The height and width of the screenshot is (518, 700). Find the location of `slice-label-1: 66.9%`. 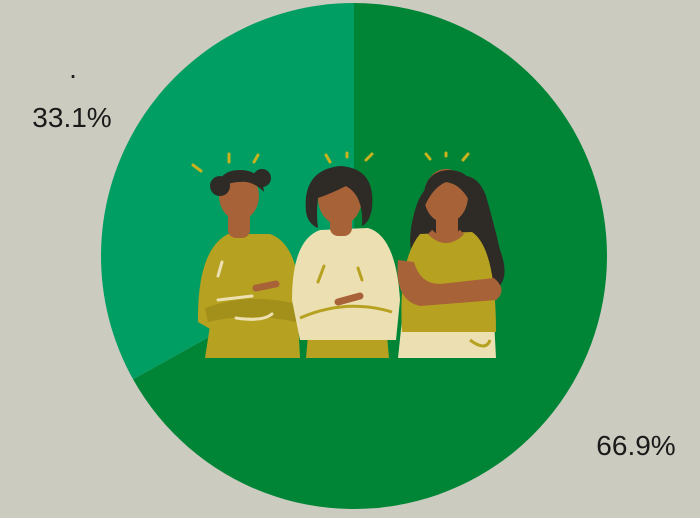

slice-label-1: 66.9% is located at coordinates (635, 445).